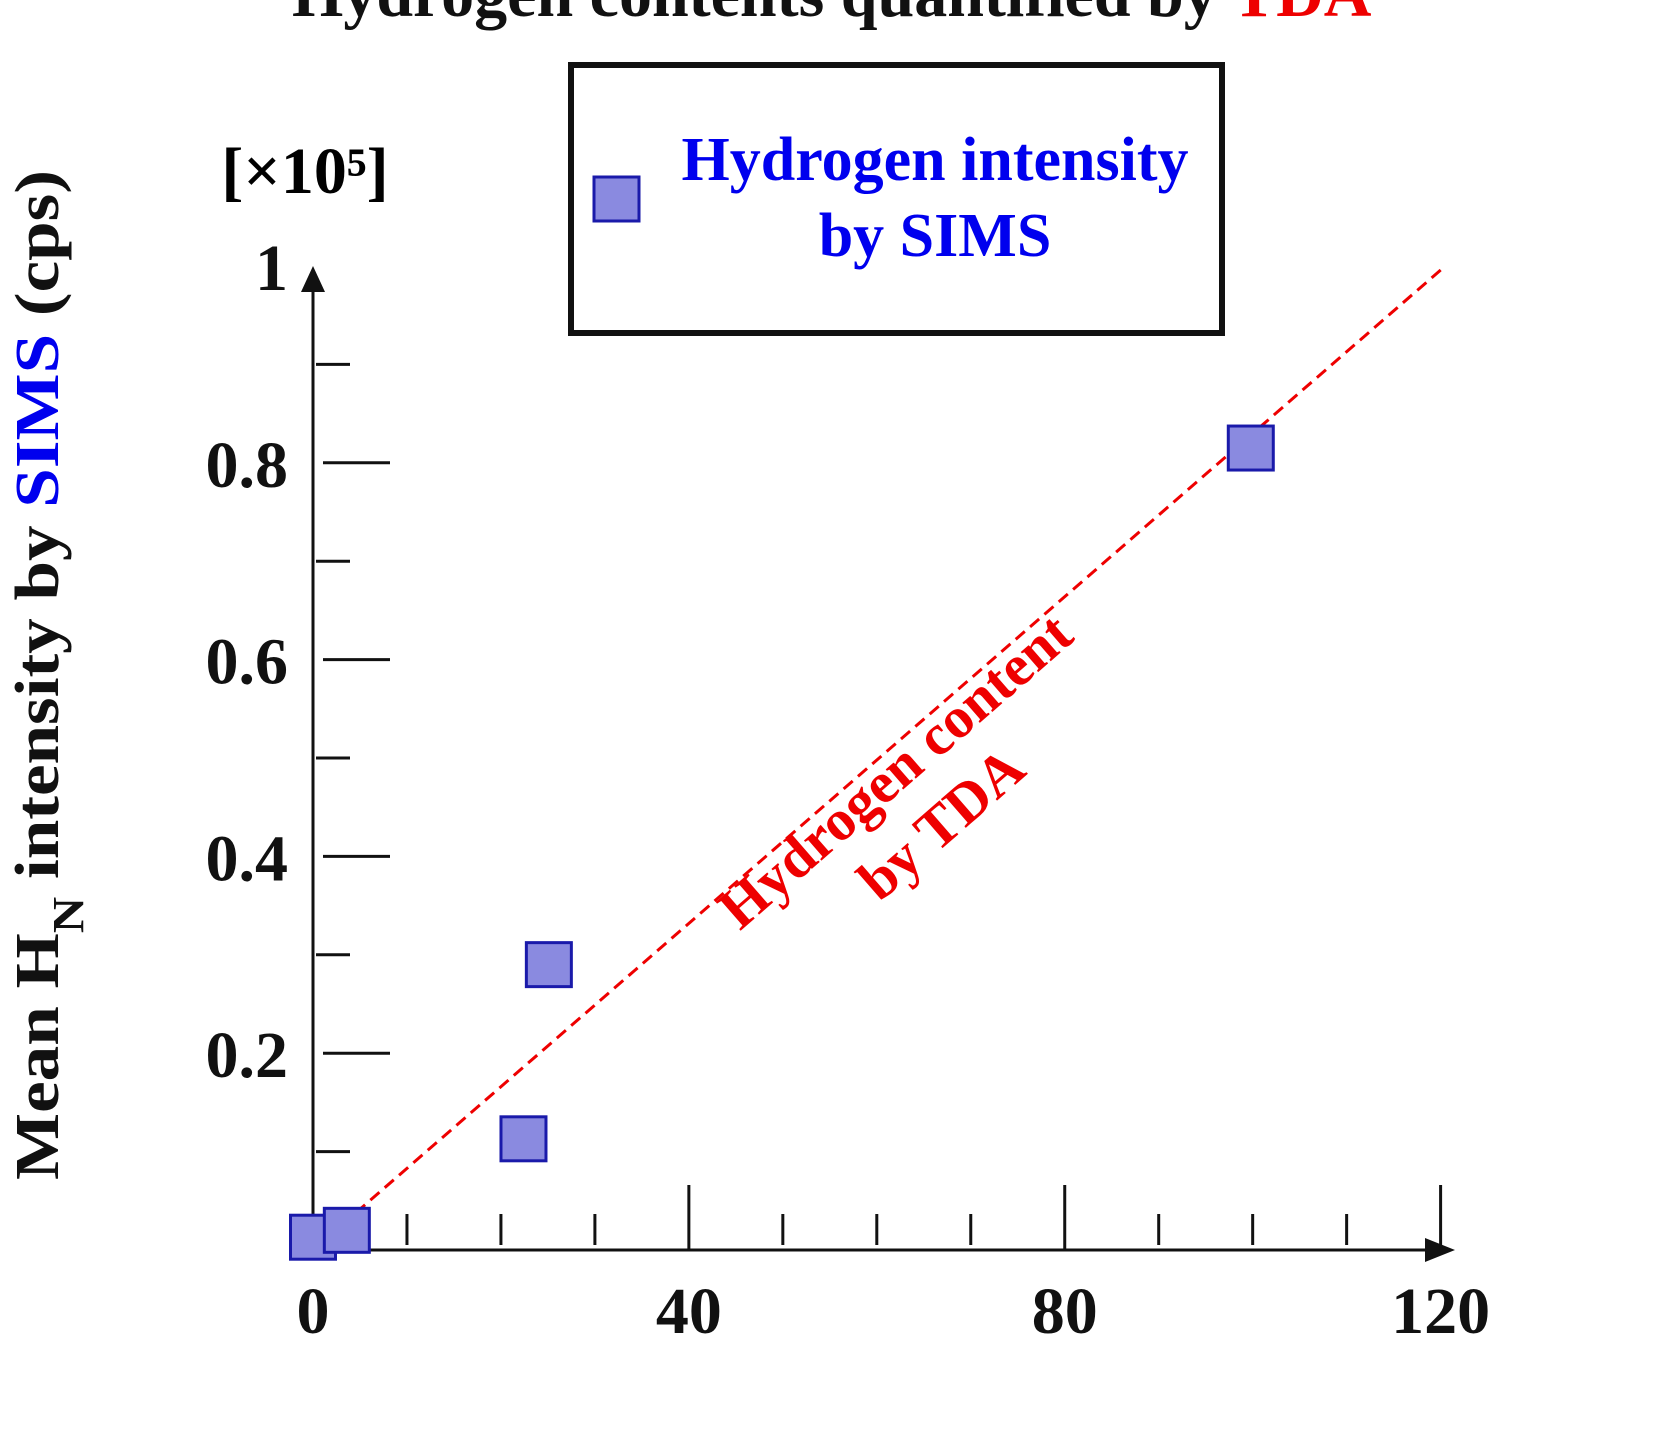 The height and width of the screenshot is (1454, 1655). What do you see at coordinates (247, 858) in the screenshot?
I see `y-tick-label: 0.4` at bounding box center [247, 858].